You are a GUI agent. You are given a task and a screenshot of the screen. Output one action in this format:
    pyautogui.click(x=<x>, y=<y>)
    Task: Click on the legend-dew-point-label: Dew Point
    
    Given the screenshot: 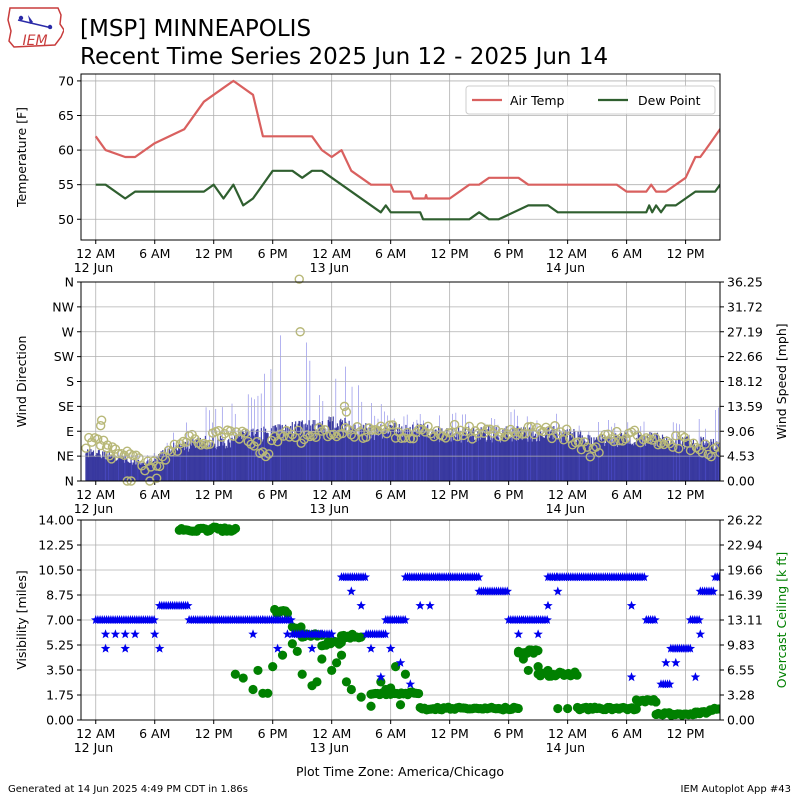 What is the action you would take?
    pyautogui.click(x=669, y=100)
    